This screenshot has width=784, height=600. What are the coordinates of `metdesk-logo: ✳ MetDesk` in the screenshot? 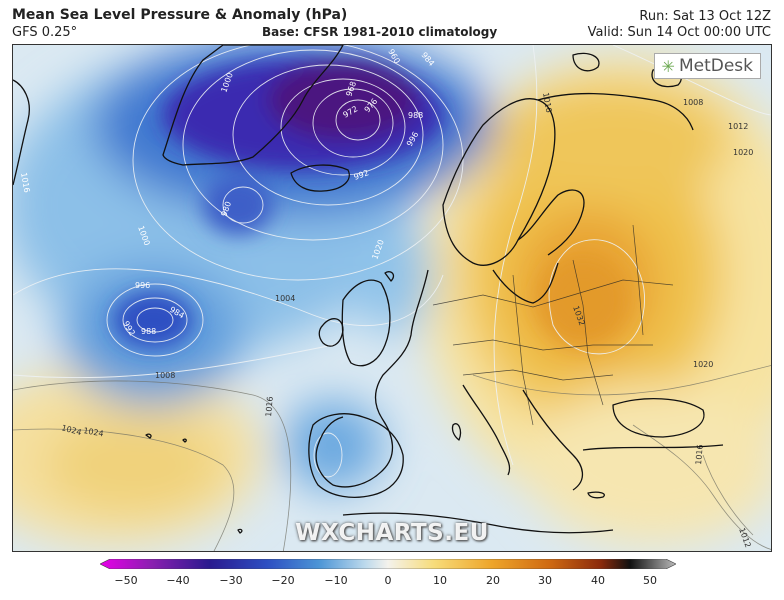 It's located at (707, 66).